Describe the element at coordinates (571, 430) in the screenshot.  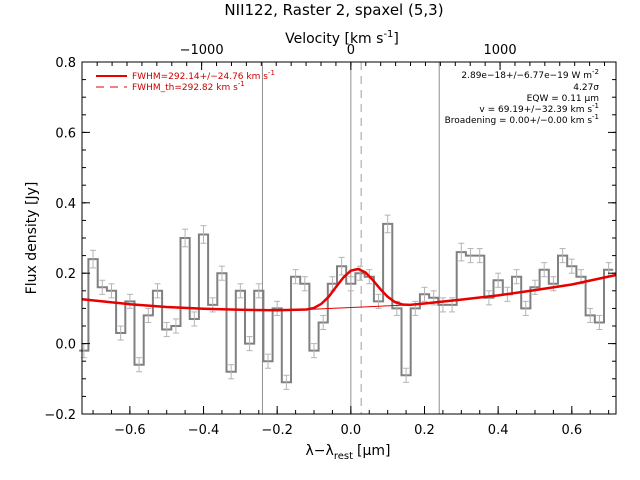
I see `x-tick-label-6: 0.6` at that location.